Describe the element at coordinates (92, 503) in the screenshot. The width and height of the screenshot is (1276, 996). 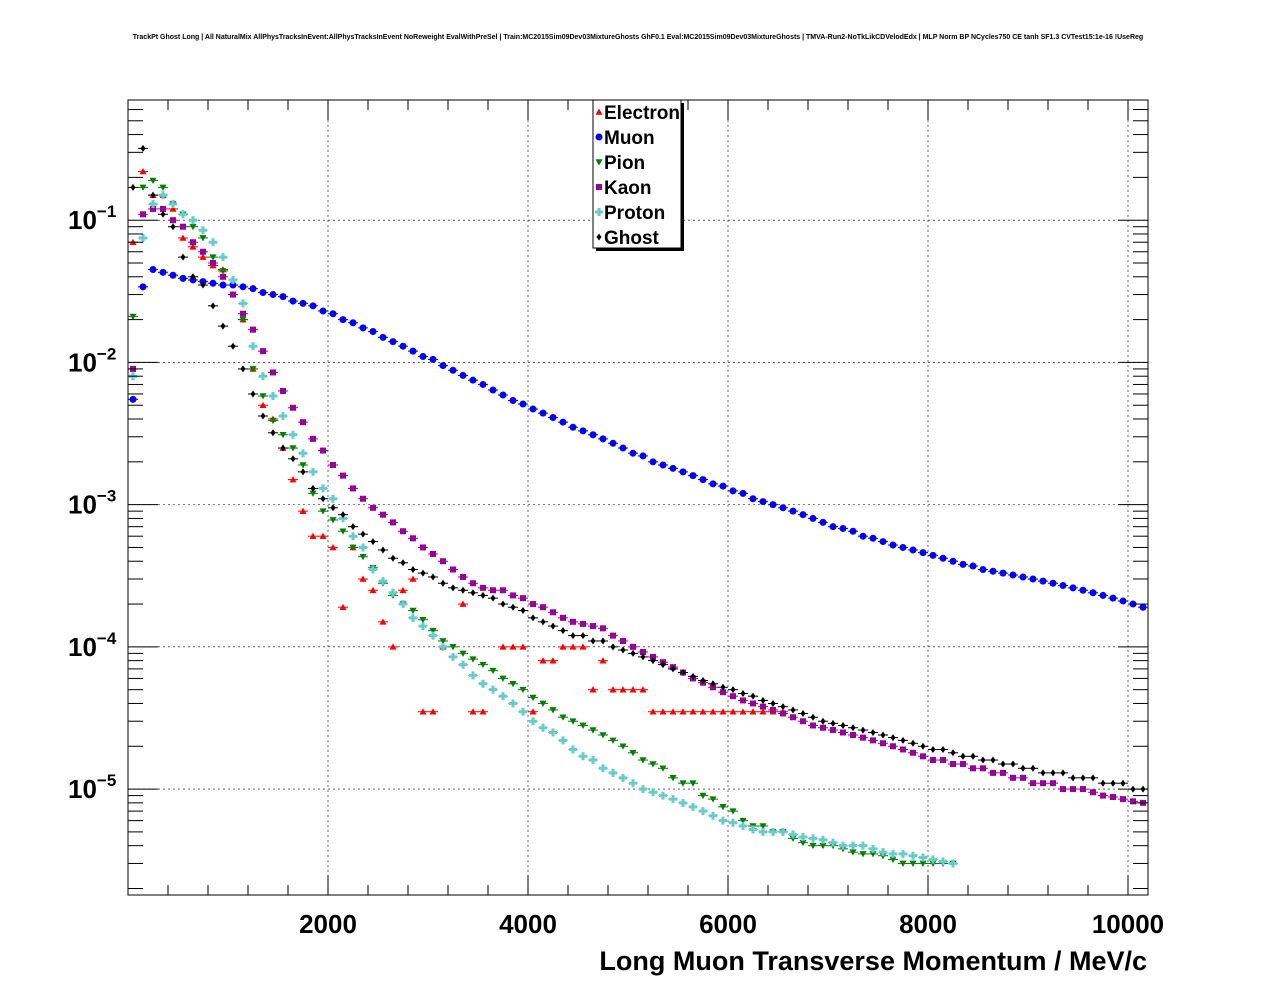
I see `y-tick-label: 10⁻³` at that location.